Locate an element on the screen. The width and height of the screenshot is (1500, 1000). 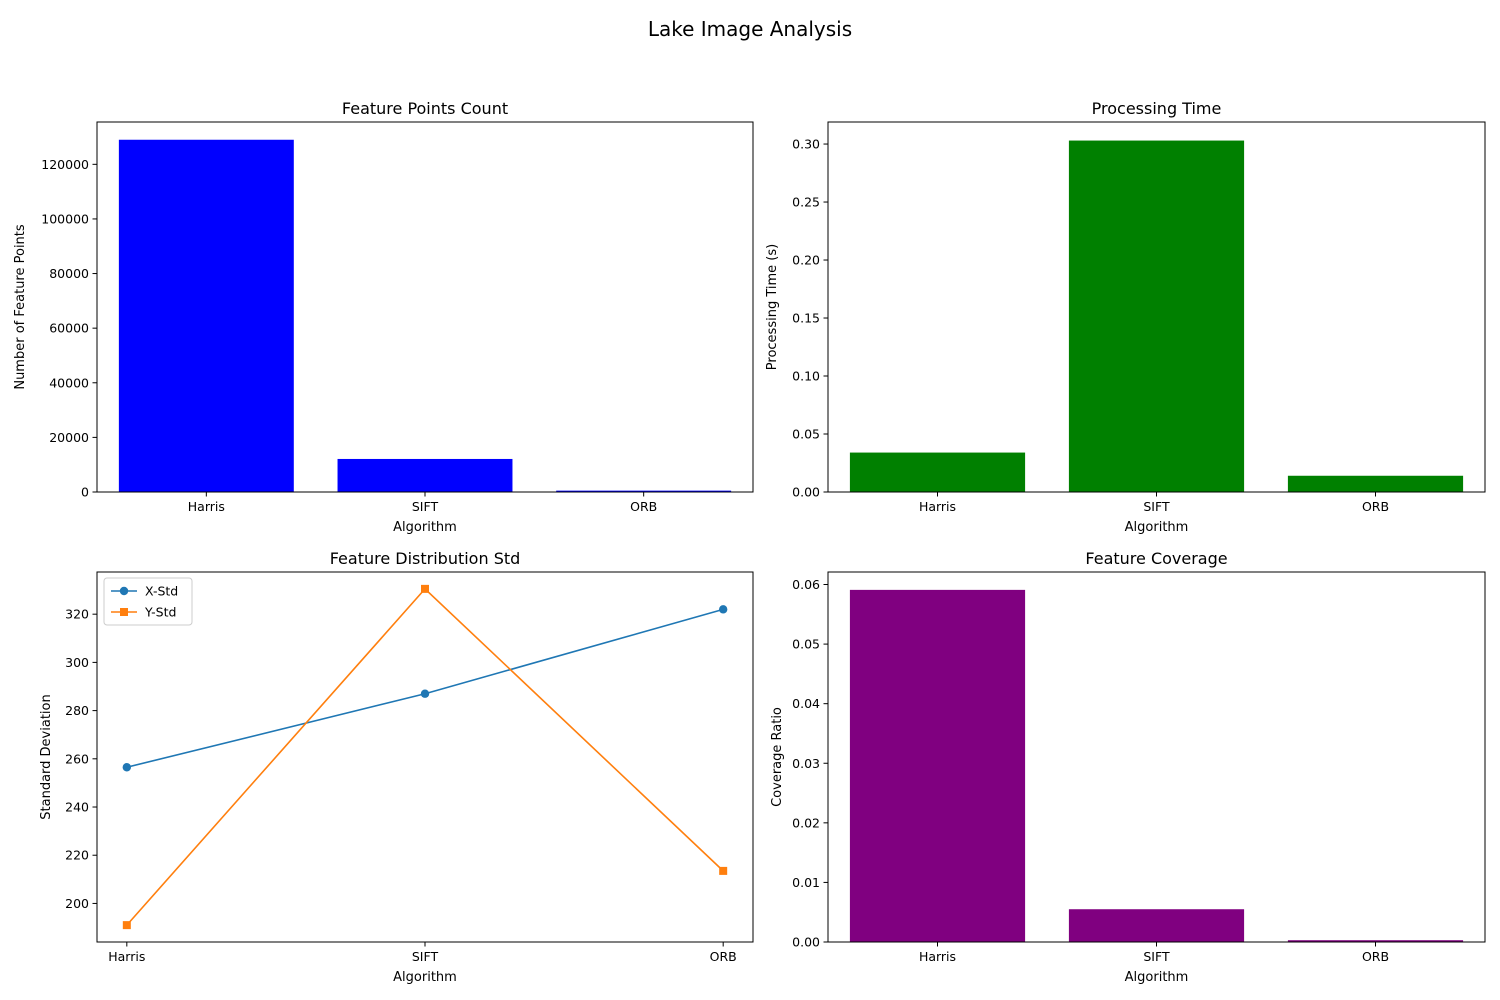
y-tick-label: 0.06 is located at coordinates (806, 584).